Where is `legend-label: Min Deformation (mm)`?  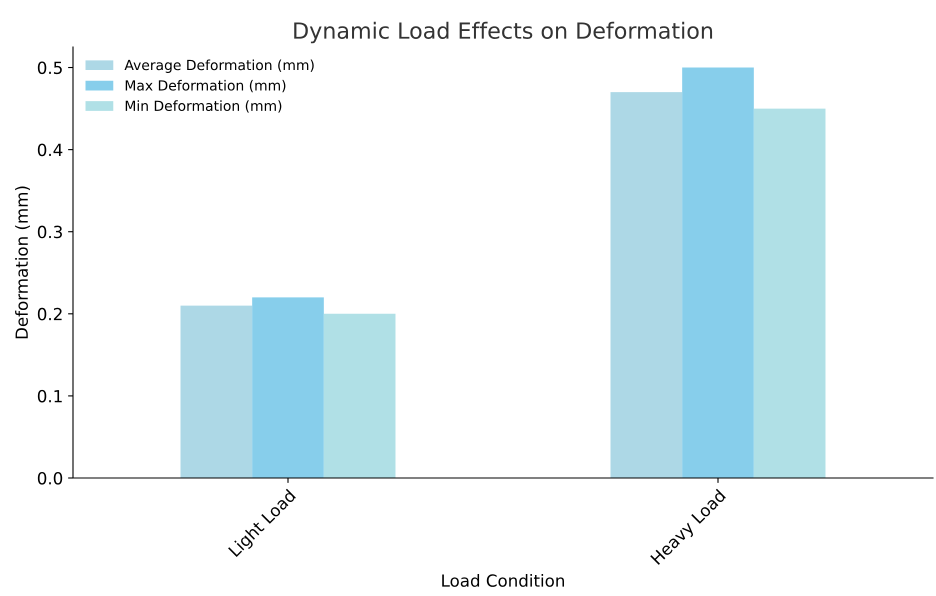 legend-label: Min Deformation (mm) is located at coordinates (204, 106).